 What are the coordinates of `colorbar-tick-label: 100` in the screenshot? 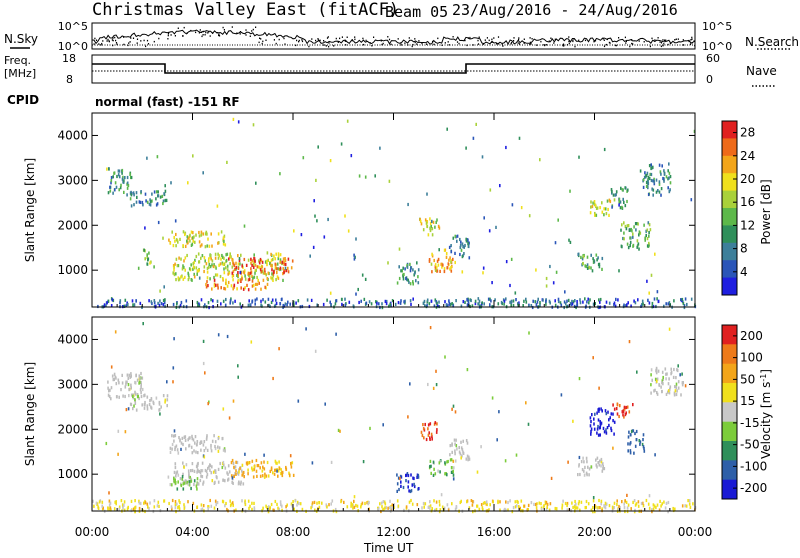 It's located at (751, 358).